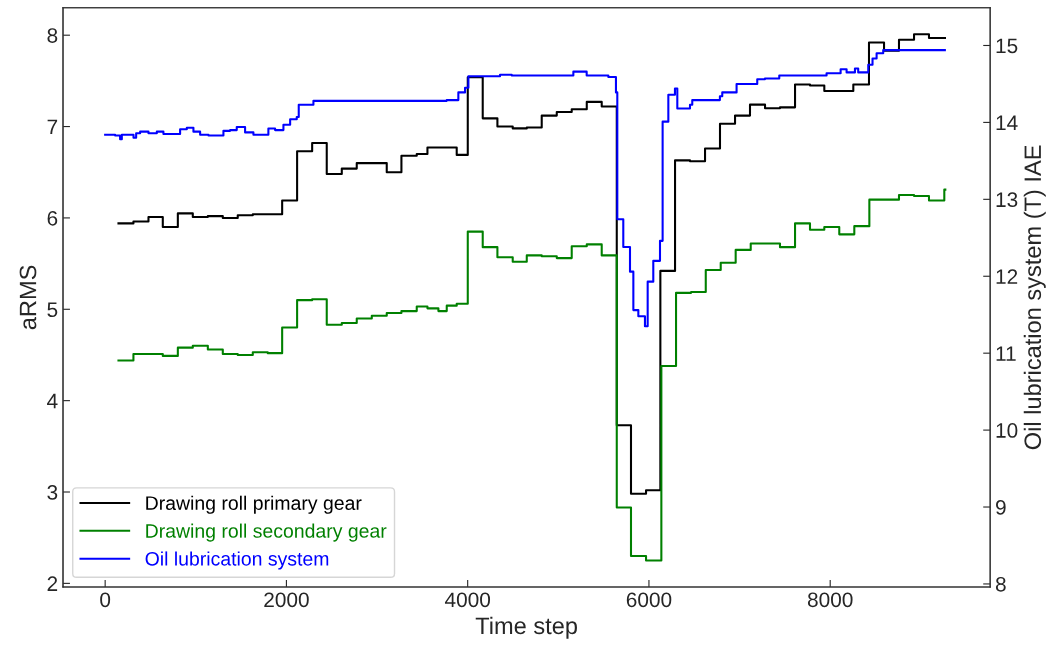  What do you see at coordinates (52, 127) in the screenshot?
I see `y-tick-label: 7` at bounding box center [52, 127].